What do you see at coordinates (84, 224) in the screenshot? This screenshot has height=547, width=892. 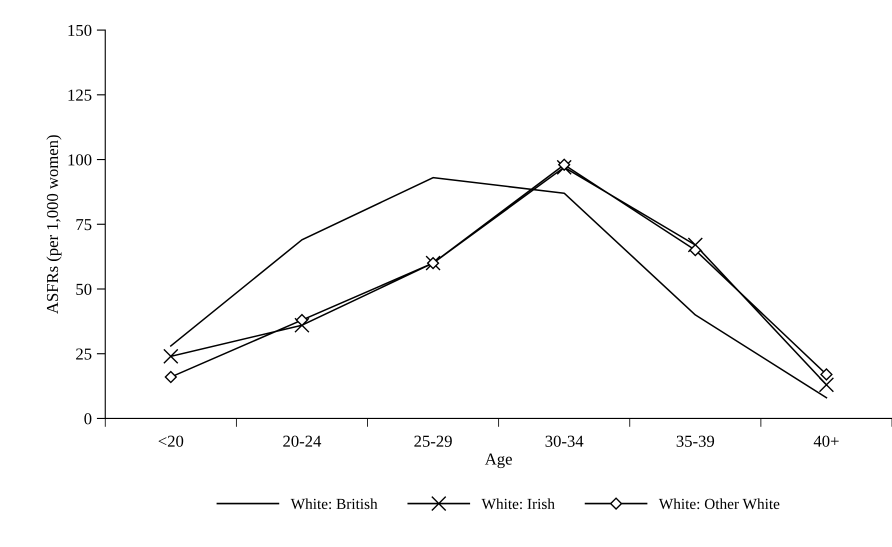 I see `y-tick-label: 75` at bounding box center [84, 224].